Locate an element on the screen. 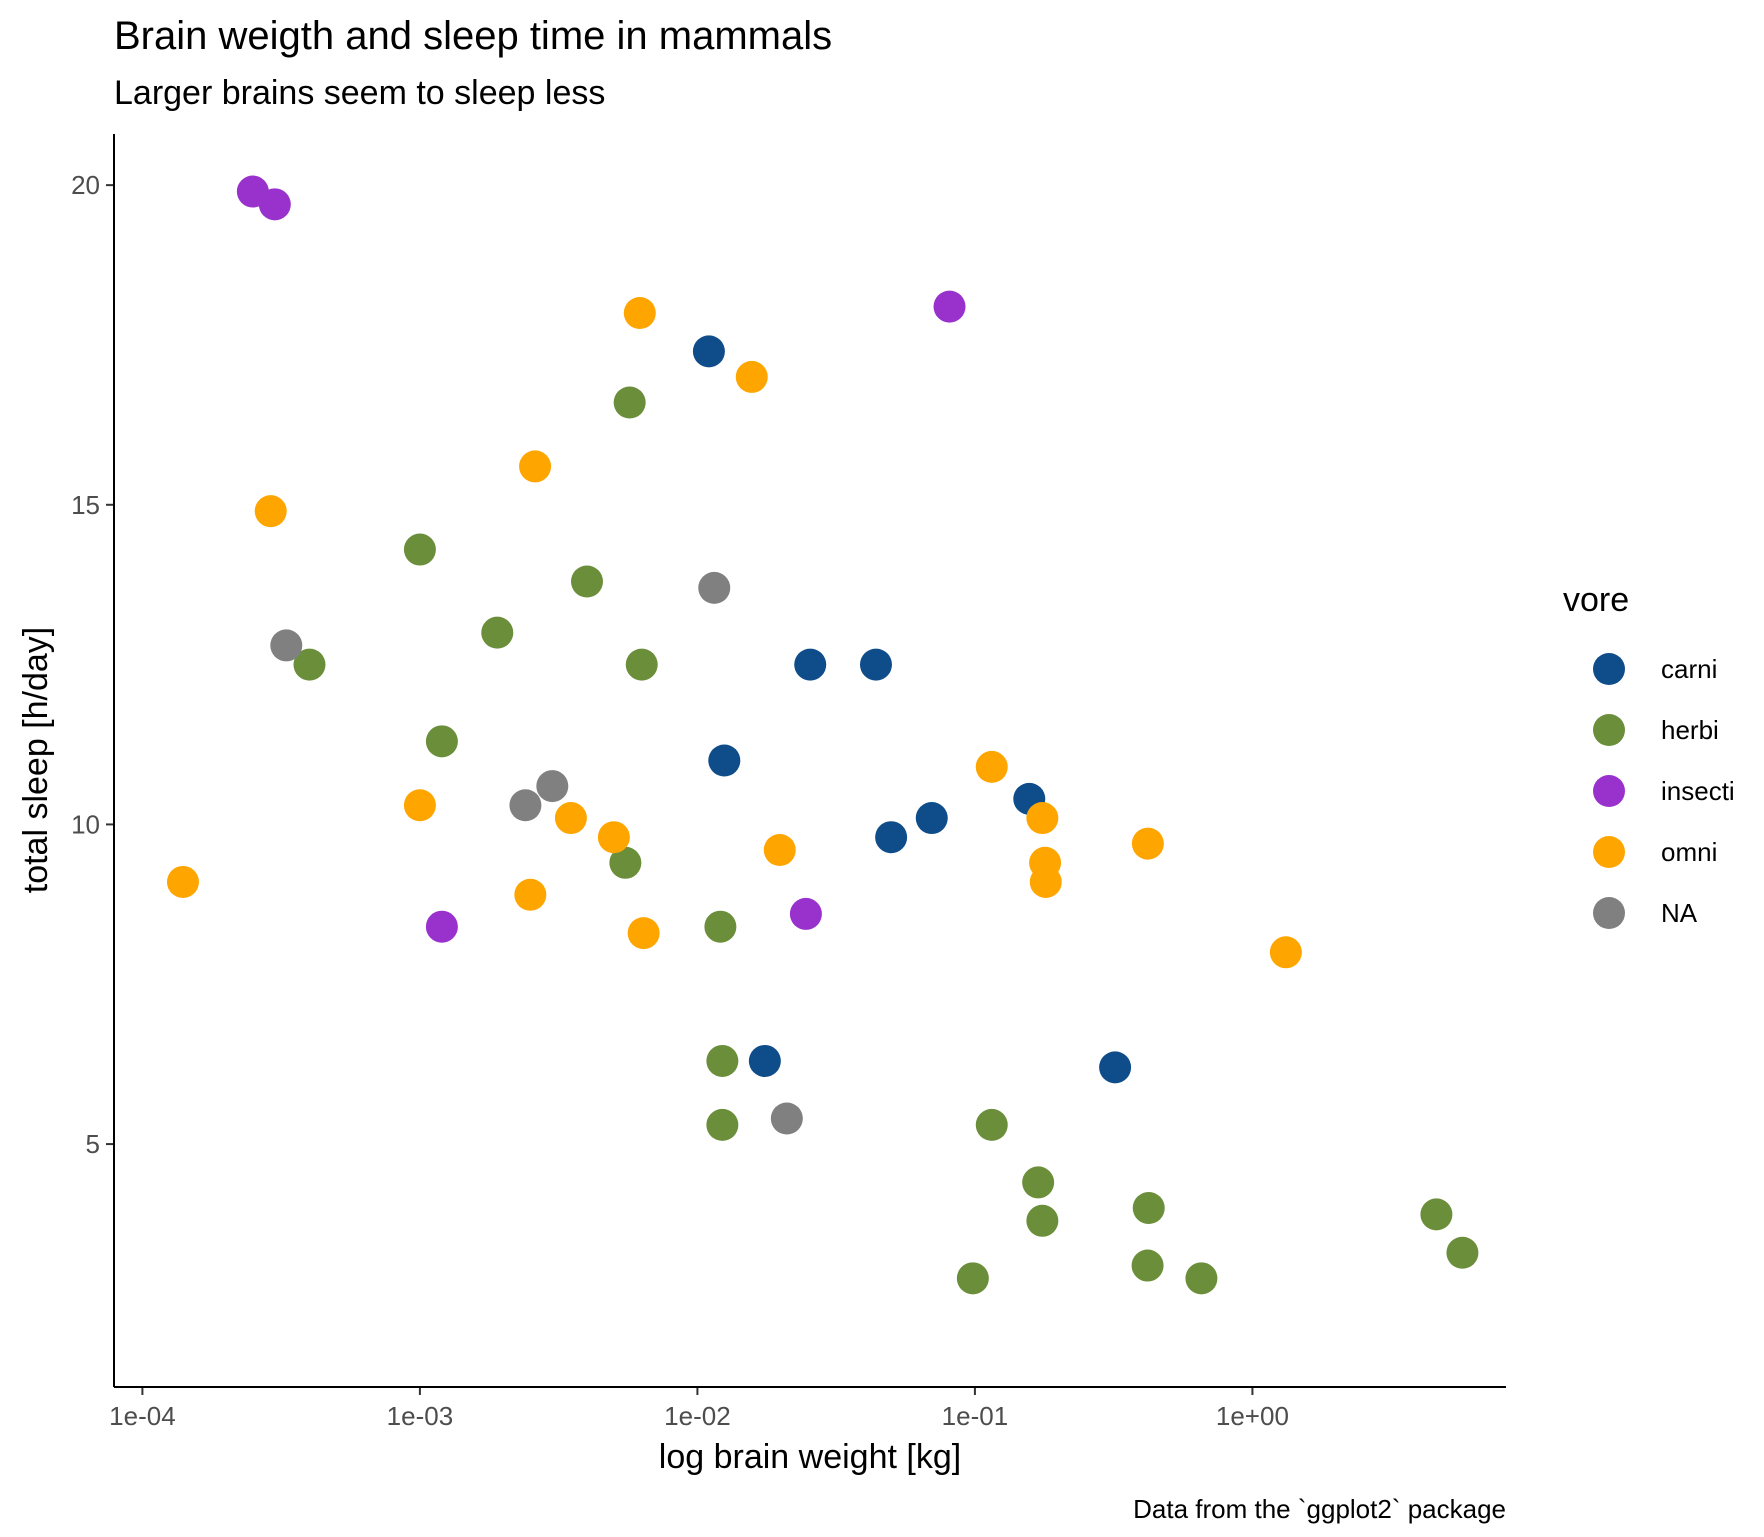 The width and height of the screenshot is (1764, 1537). x-tick-label: 1e+00 is located at coordinates (1252, 1416).